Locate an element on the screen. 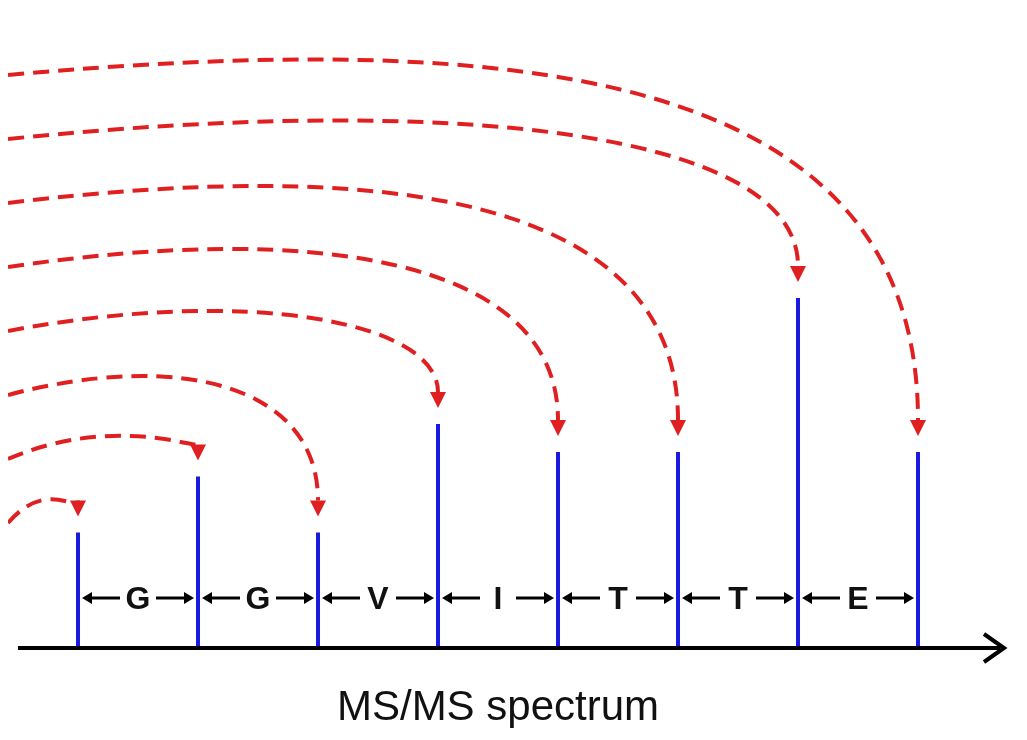  annotation: E is located at coordinates (858, 598).